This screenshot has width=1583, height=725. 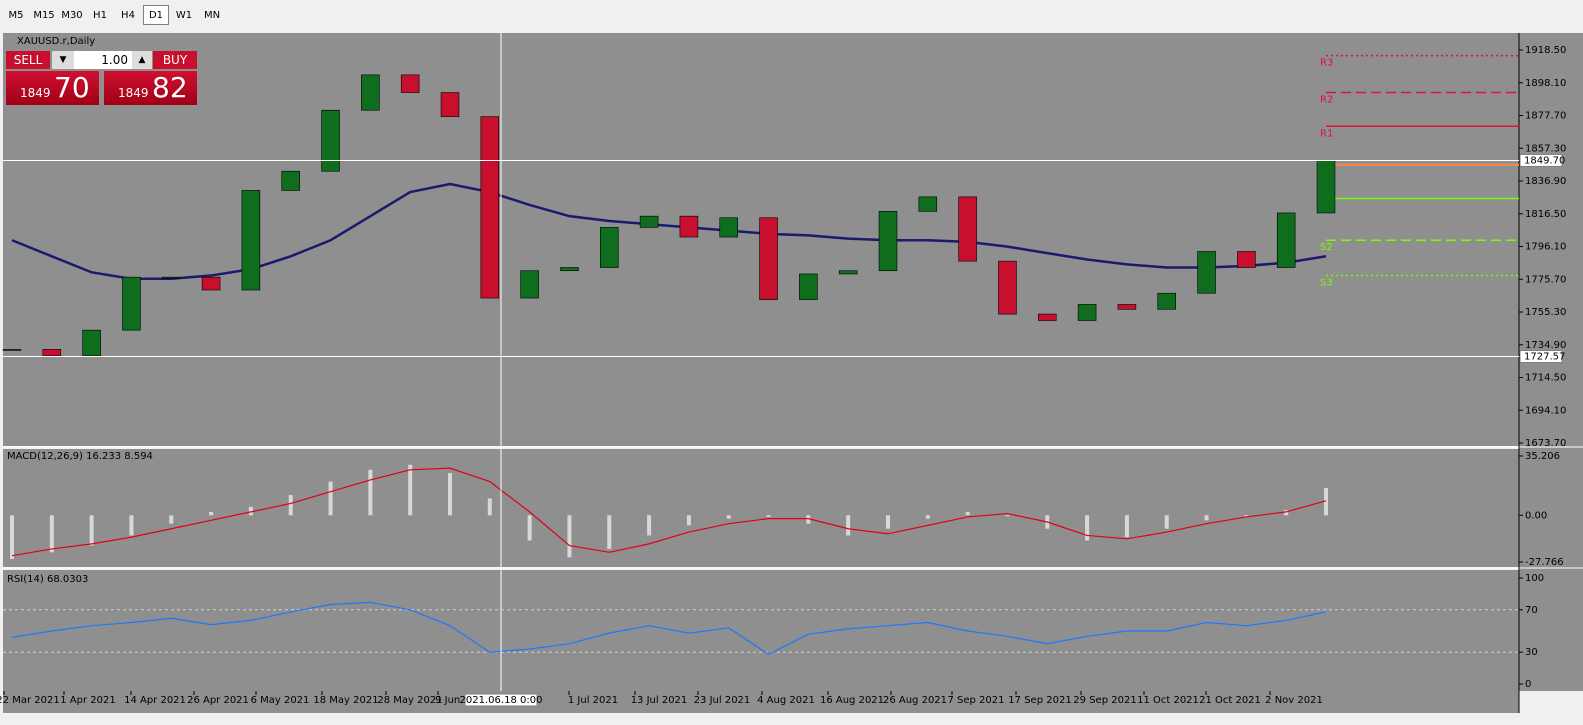 I want to click on sell-price: 1849 70, so click(x=52, y=88).